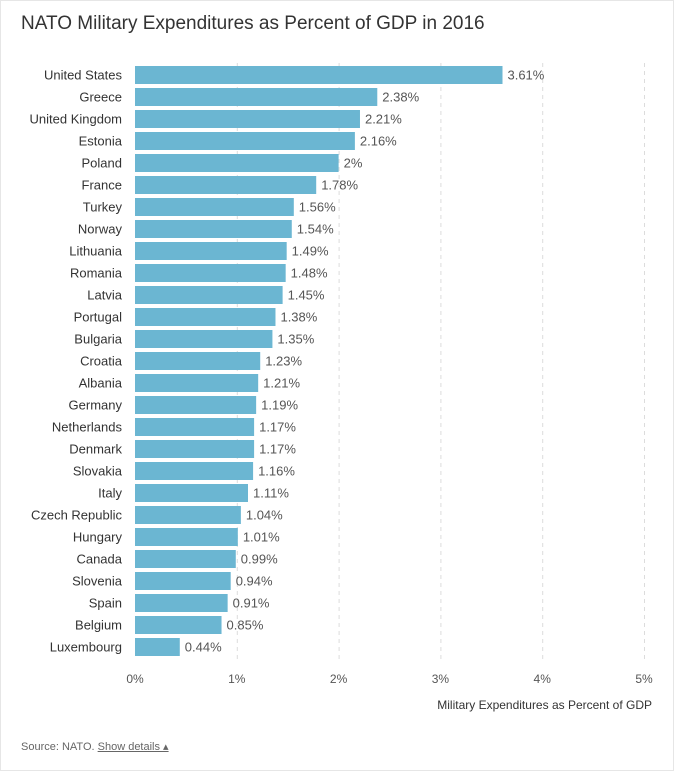 This screenshot has width=674, height=771. I want to click on data-label: 3.61%, so click(525, 75).